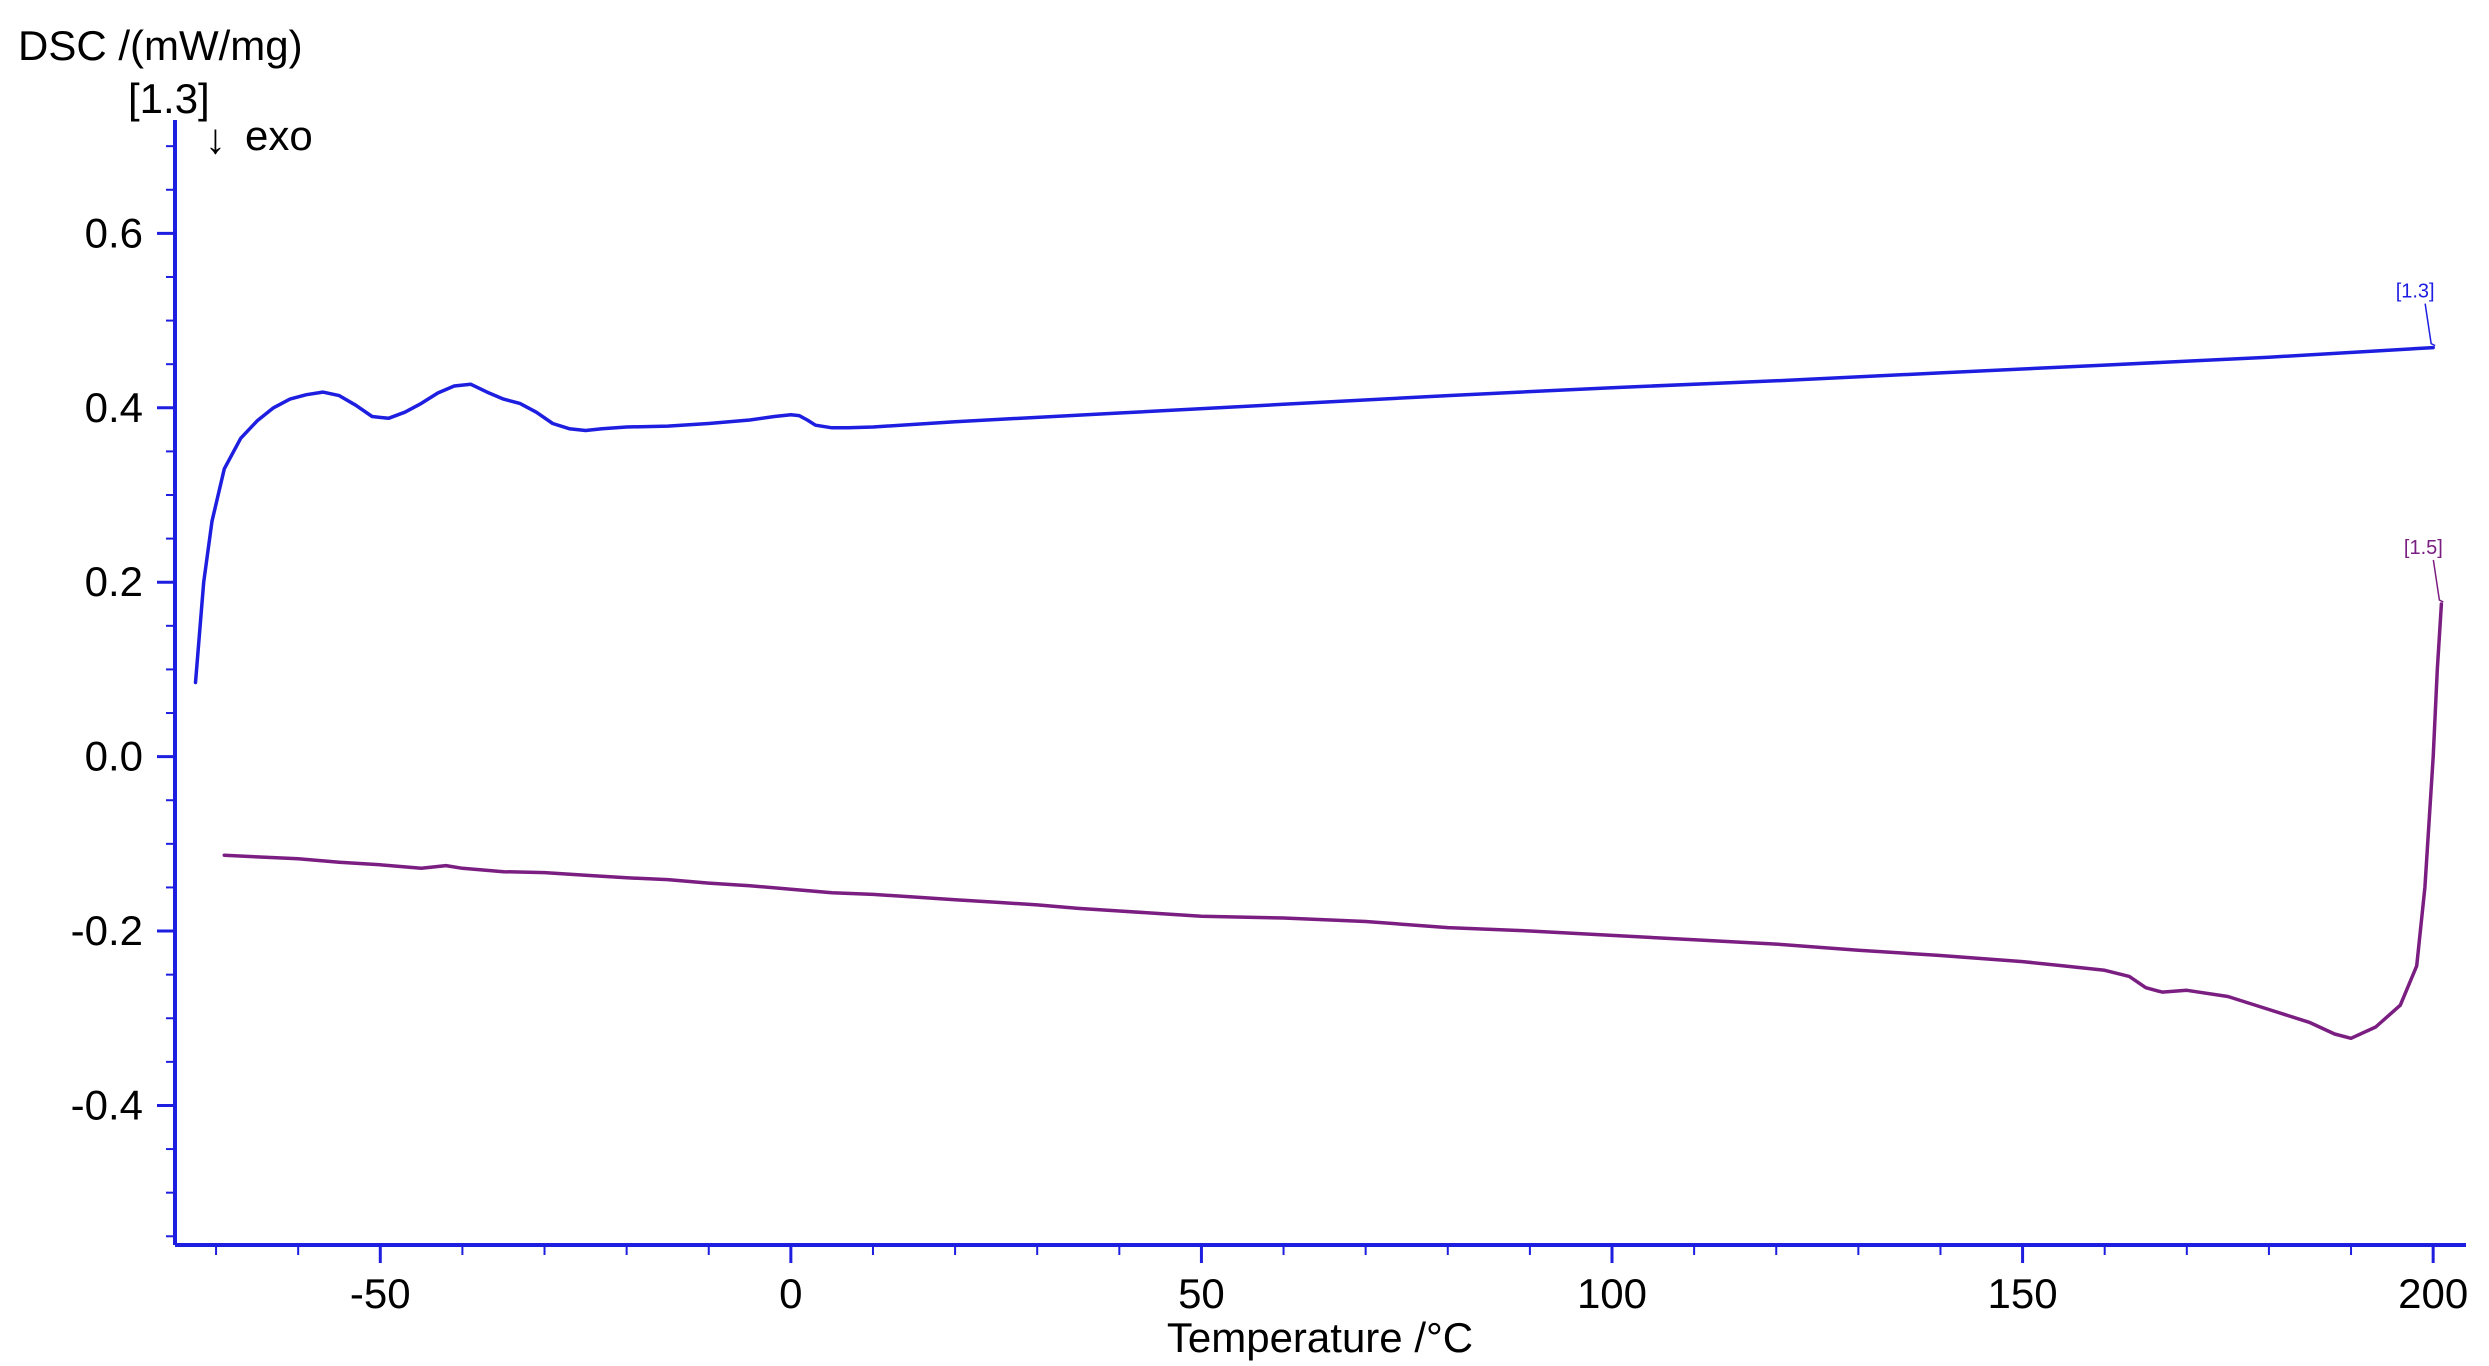 The width and height of the screenshot is (2489, 1366). I want to click on exo-label: exo, so click(279, 135).